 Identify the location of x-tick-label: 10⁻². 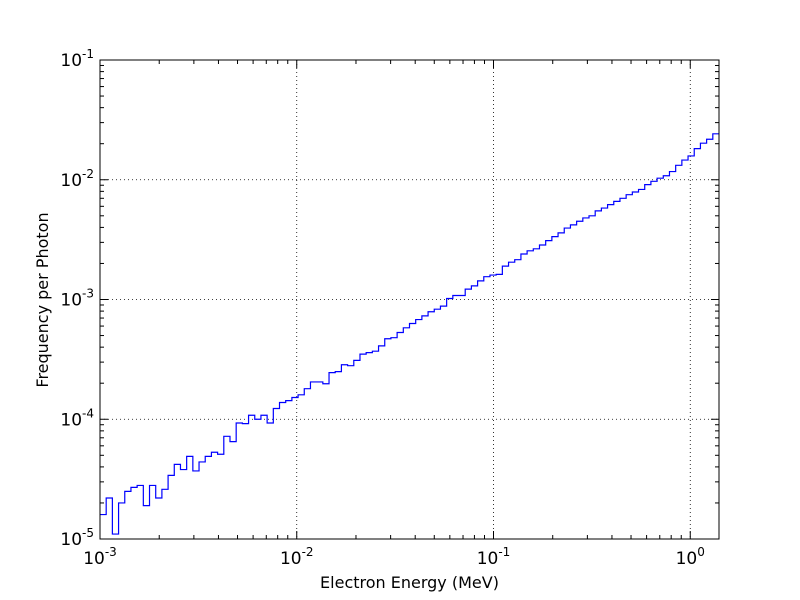
(297, 557).